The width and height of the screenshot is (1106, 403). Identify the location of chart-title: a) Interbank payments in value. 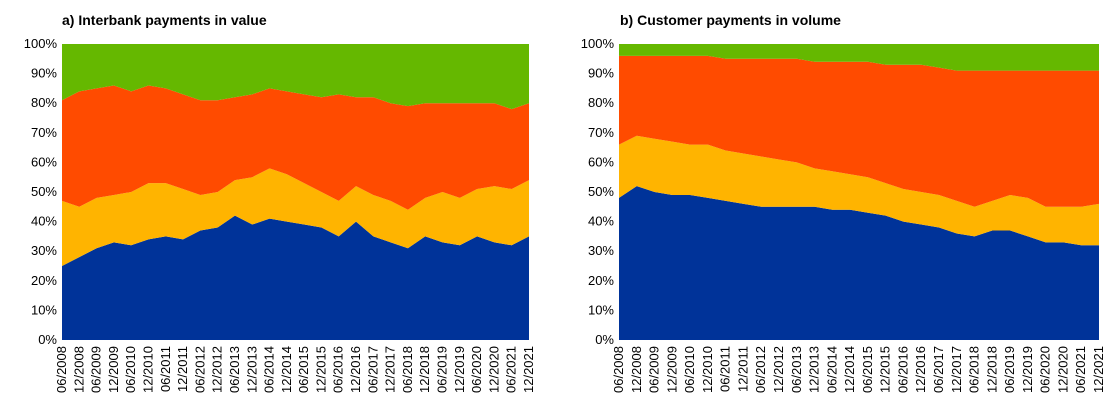
(164, 20).